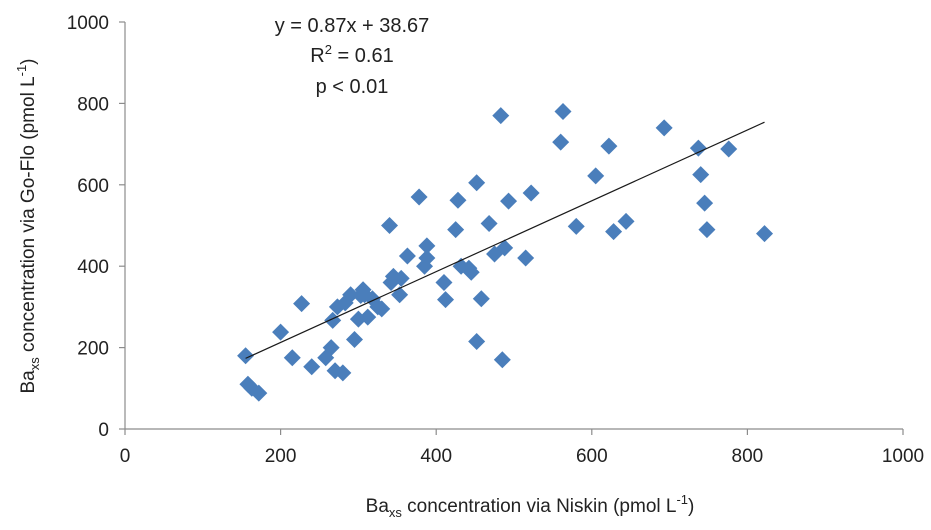 The image size is (931, 530). Describe the element at coordinates (88, 23) in the screenshot. I see `y-tick-label: 1000` at that location.